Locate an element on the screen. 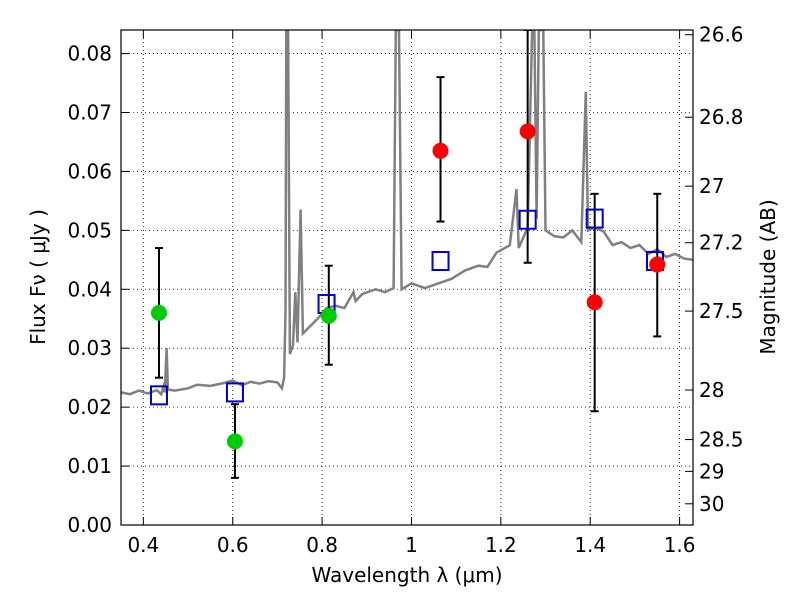 This screenshot has width=800, height=600. y-tick-label: 0.06 is located at coordinates (89, 171).